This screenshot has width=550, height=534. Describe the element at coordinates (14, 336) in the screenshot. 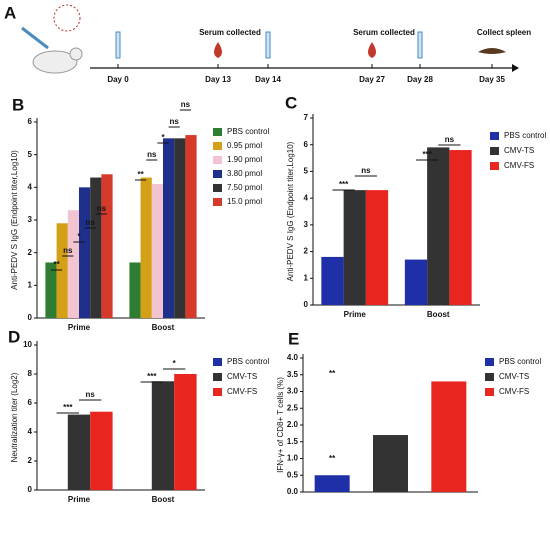

I see `panel-letter: D` at that location.